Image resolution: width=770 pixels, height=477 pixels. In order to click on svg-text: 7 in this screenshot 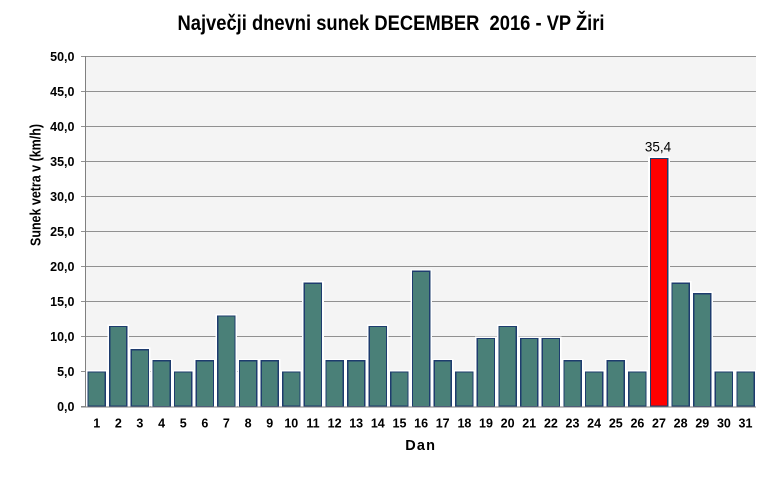, I will do `click(226, 424)`.